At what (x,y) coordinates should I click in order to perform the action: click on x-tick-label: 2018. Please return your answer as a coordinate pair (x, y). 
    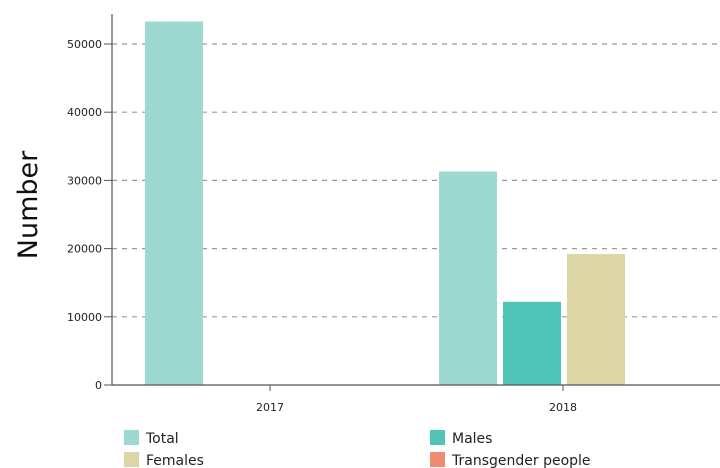
    Looking at the image, I should click on (563, 407).